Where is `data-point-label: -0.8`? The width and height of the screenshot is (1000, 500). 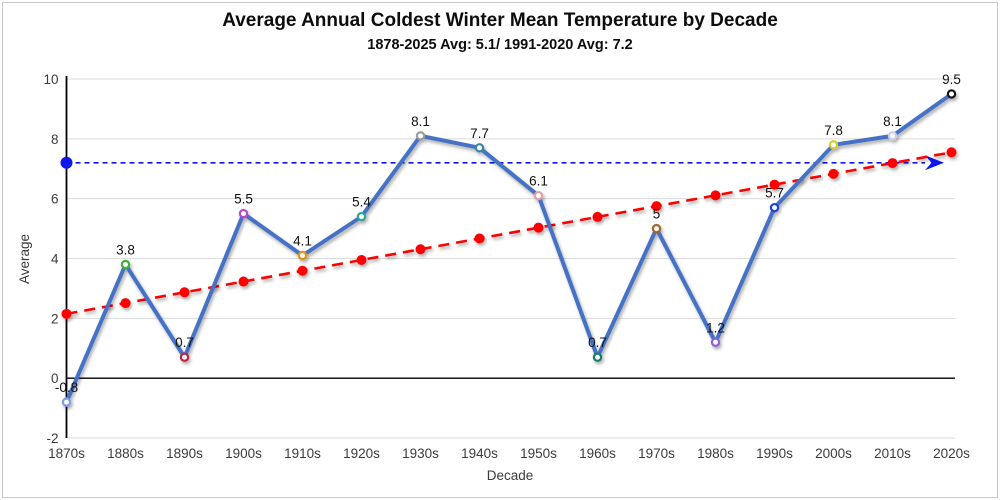
data-point-label: -0.8 is located at coordinates (66, 387).